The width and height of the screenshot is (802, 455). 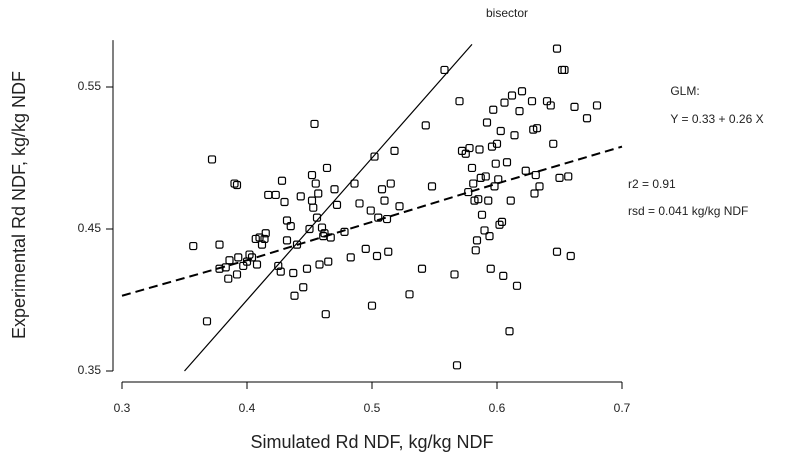 I want to click on annotation: rsd = 0.041 kg/kg NDF, so click(x=688, y=211).